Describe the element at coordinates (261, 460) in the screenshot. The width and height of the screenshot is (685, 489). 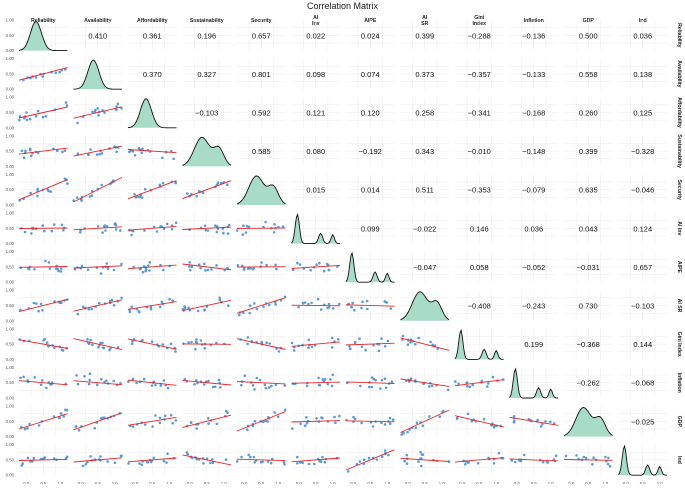
I see `panel-ind-security` at that location.